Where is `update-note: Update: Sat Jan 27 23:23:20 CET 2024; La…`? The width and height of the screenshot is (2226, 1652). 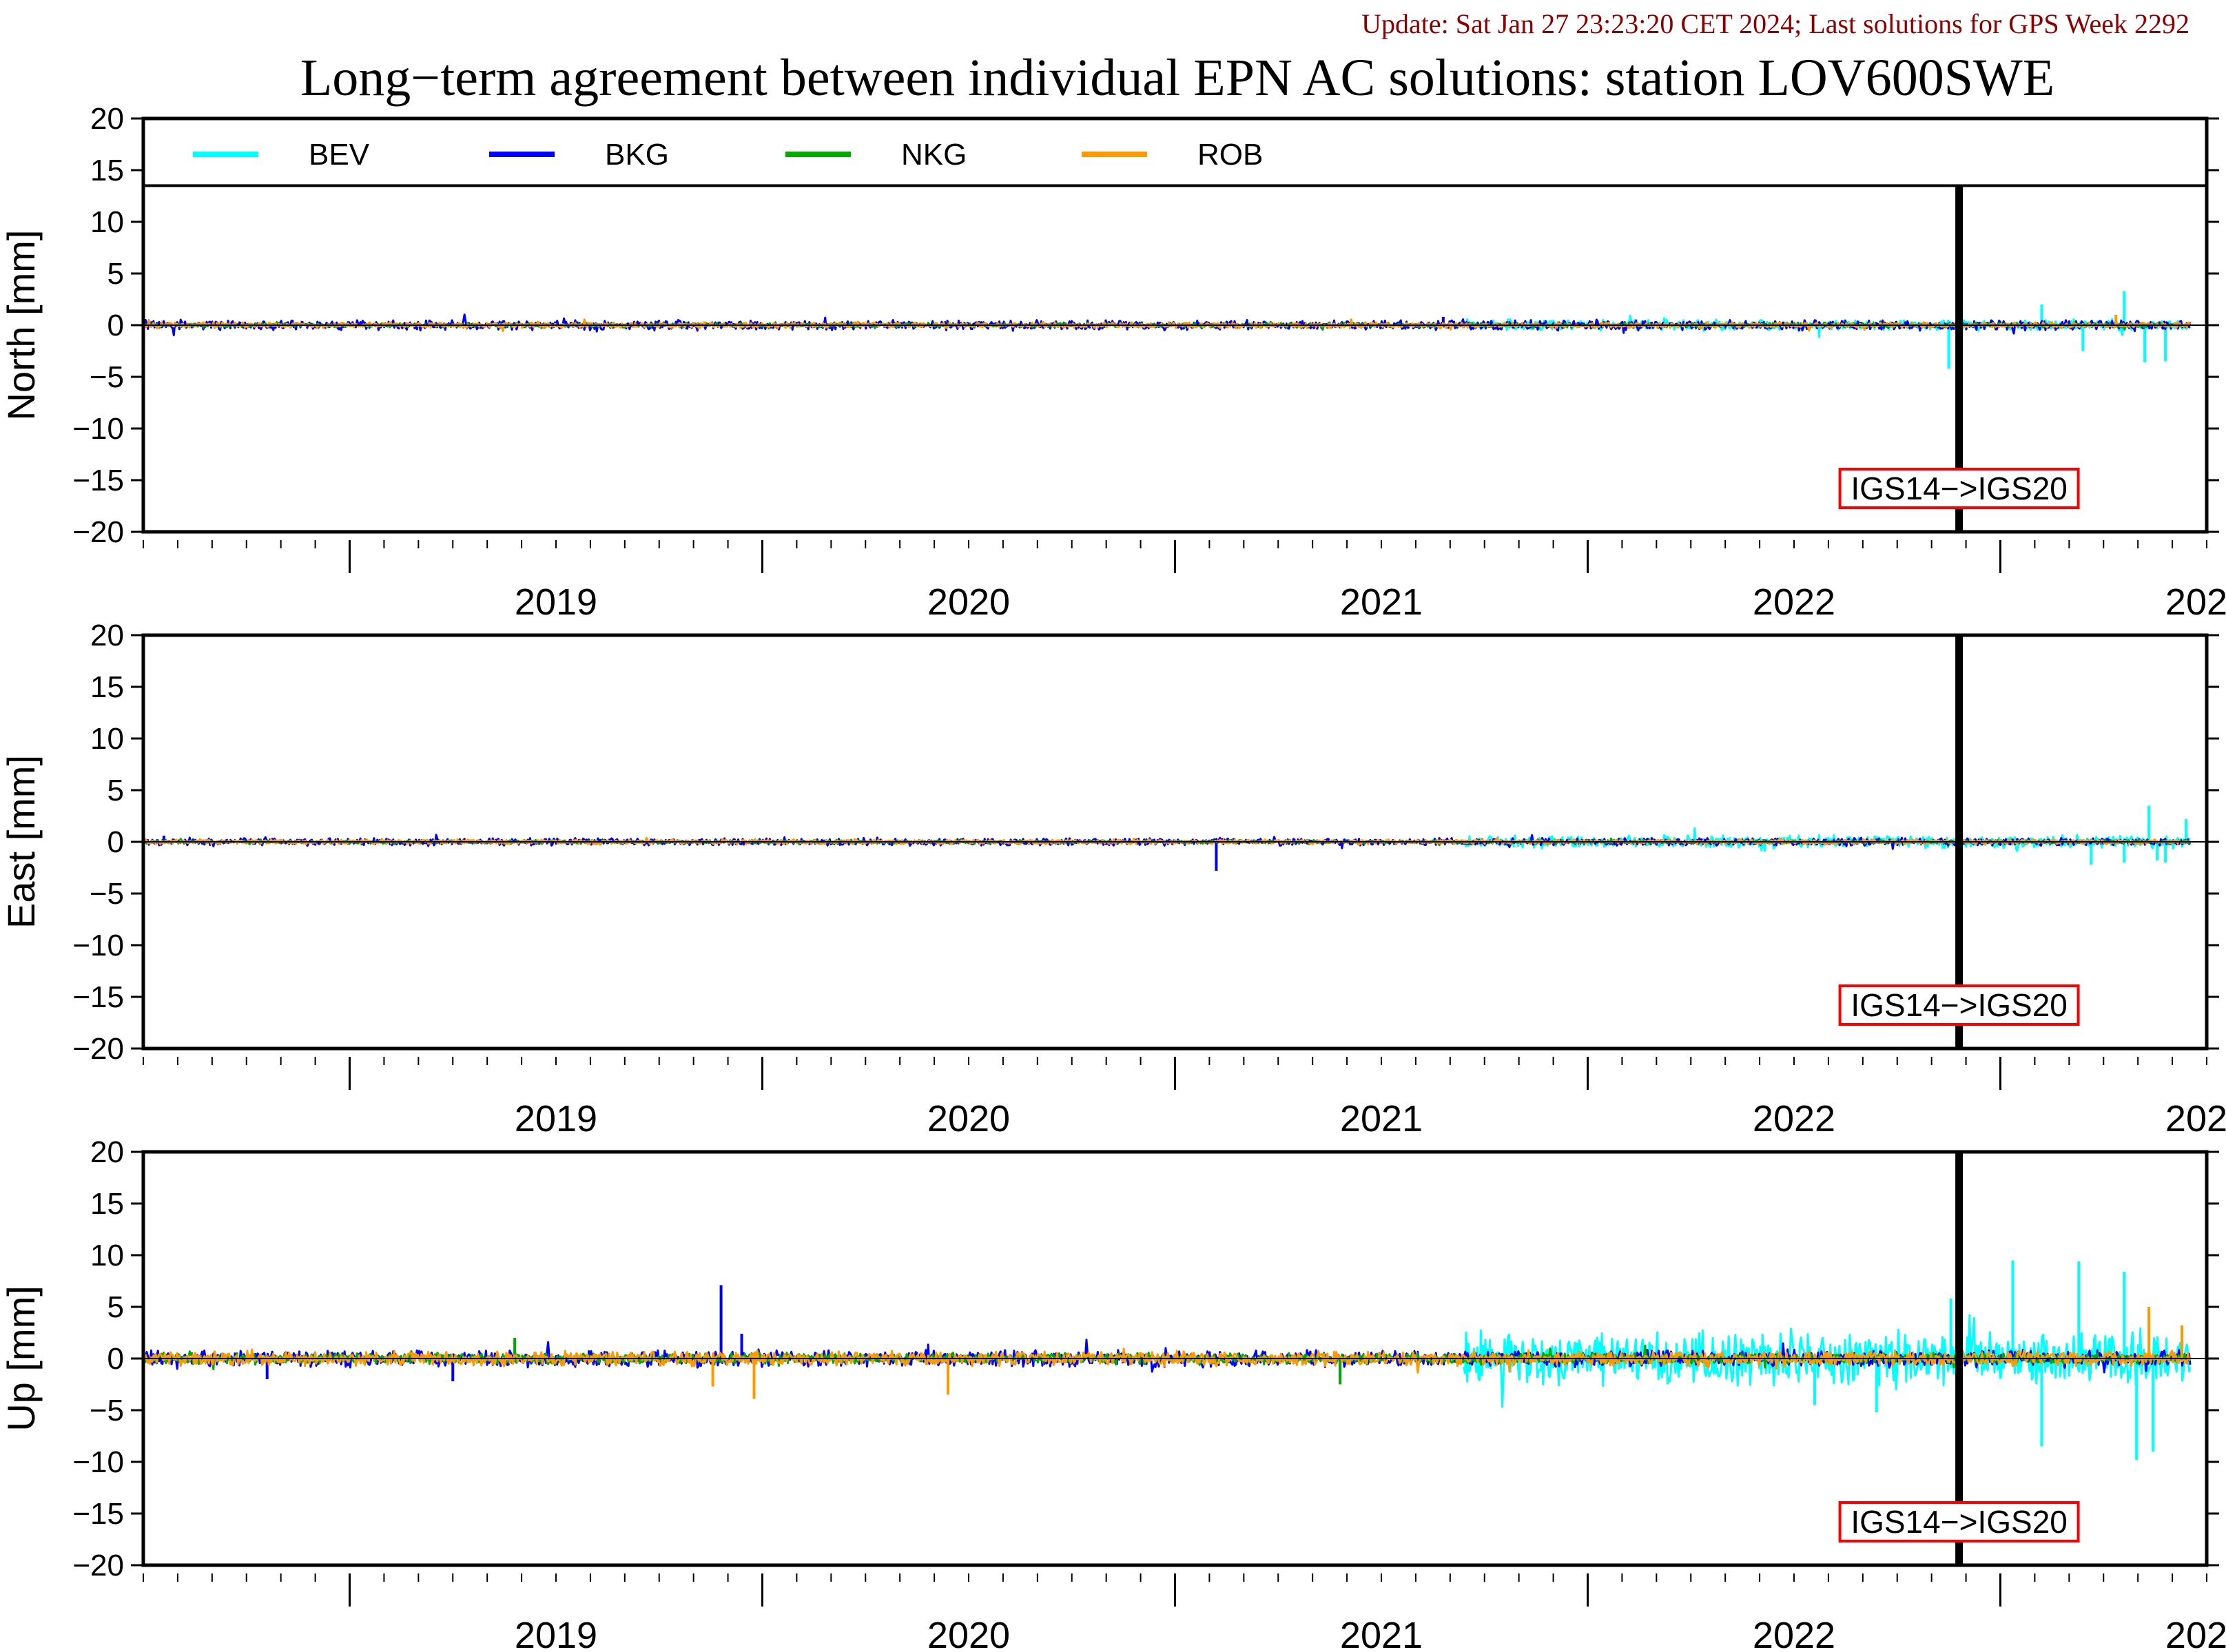
update-note: Update: Sat Jan 27 23:23:20 CET 2024; La… is located at coordinates (1775, 23).